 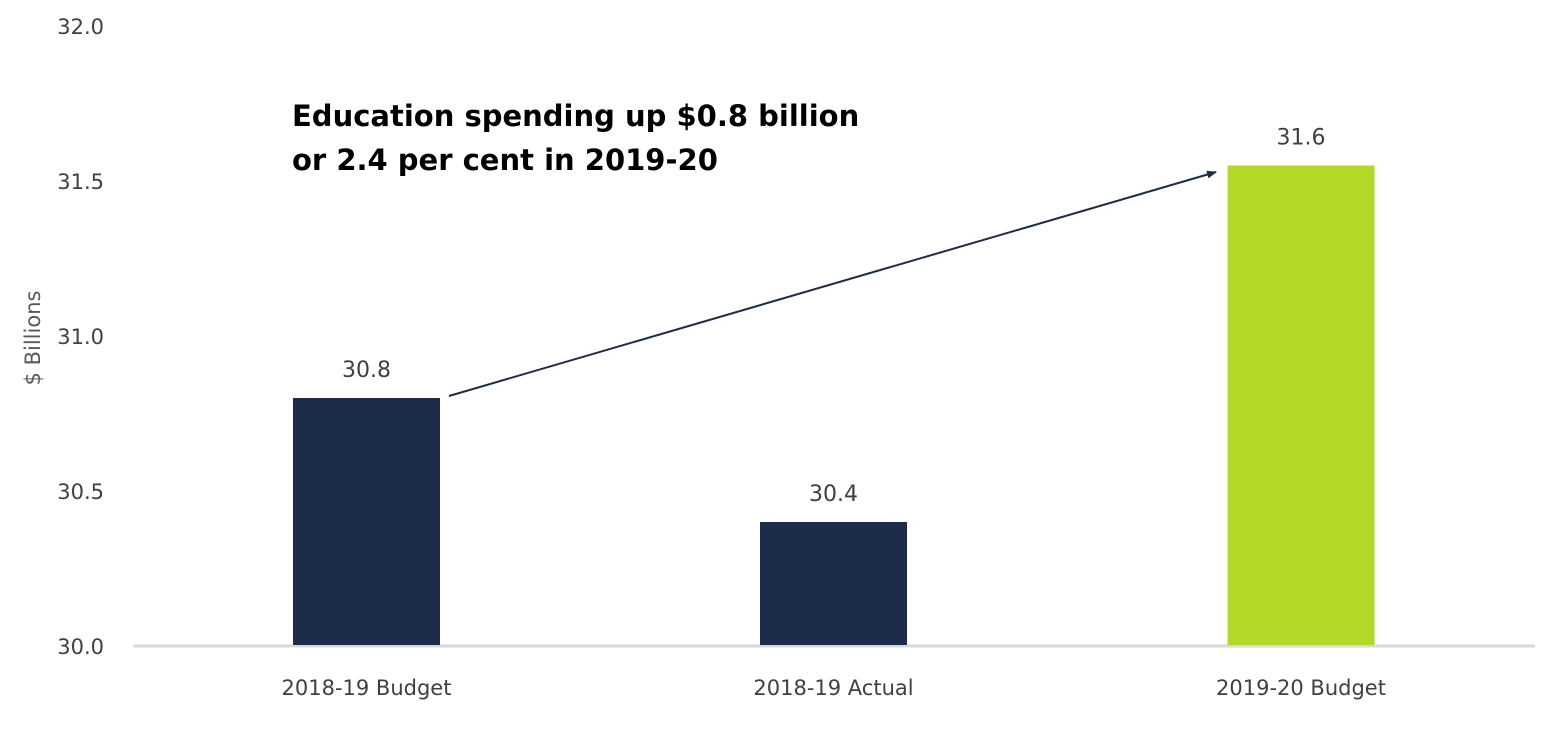 What do you see at coordinates (575, 116) in the screenshot?
I see `annotation-line-1: Education spending up $0.8 billion` at bounding box center [575, 116].